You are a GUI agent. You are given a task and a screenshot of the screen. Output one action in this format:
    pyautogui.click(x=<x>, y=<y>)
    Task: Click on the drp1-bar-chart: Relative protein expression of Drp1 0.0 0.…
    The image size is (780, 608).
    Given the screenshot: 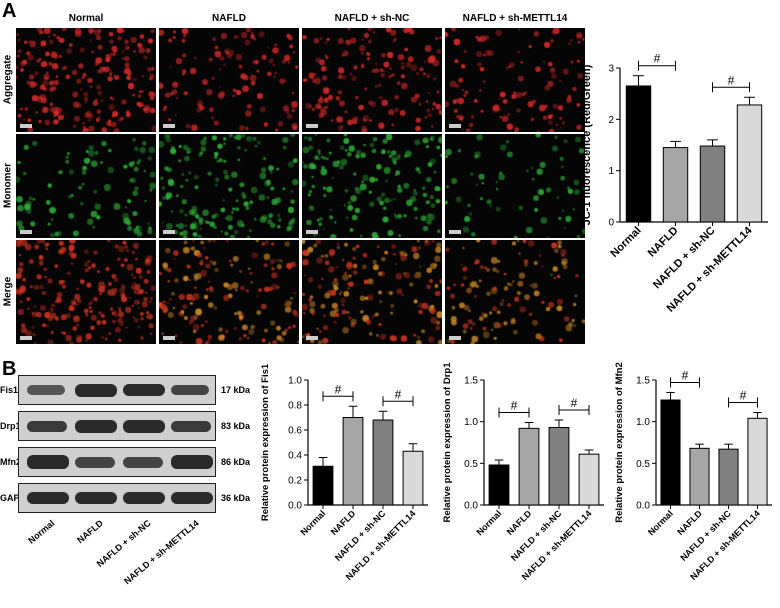 What is the action you would take?
    pyautogui.click(x=523, y=472)
    